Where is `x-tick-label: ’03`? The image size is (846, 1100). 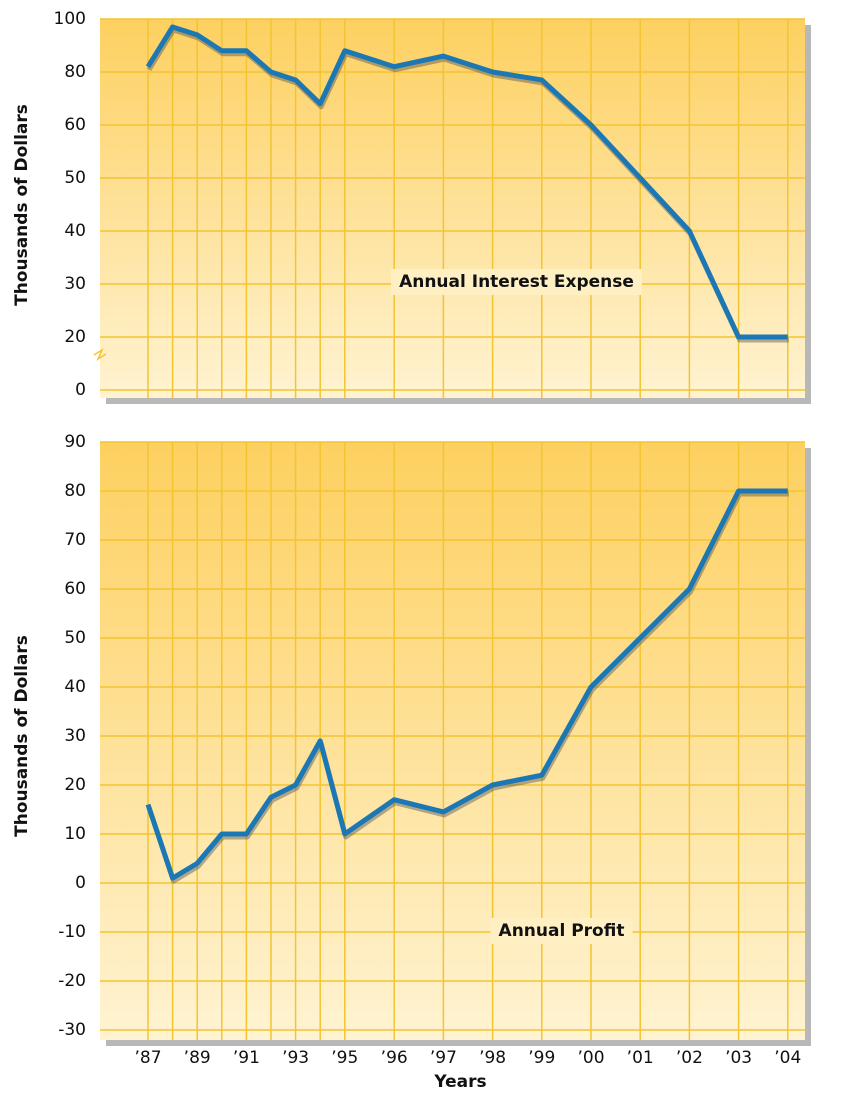
x-tick-label: ’03 is located at coordinates (738, 1058).